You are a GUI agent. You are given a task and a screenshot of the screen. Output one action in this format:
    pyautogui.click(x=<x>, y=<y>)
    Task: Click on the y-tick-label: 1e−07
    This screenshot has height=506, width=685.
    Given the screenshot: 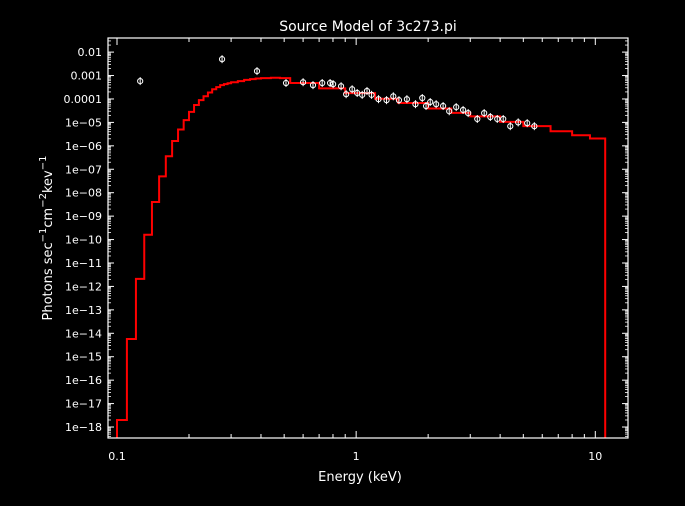 What is the action you would take?
    pyautogui.click(x=83, y=169)
    